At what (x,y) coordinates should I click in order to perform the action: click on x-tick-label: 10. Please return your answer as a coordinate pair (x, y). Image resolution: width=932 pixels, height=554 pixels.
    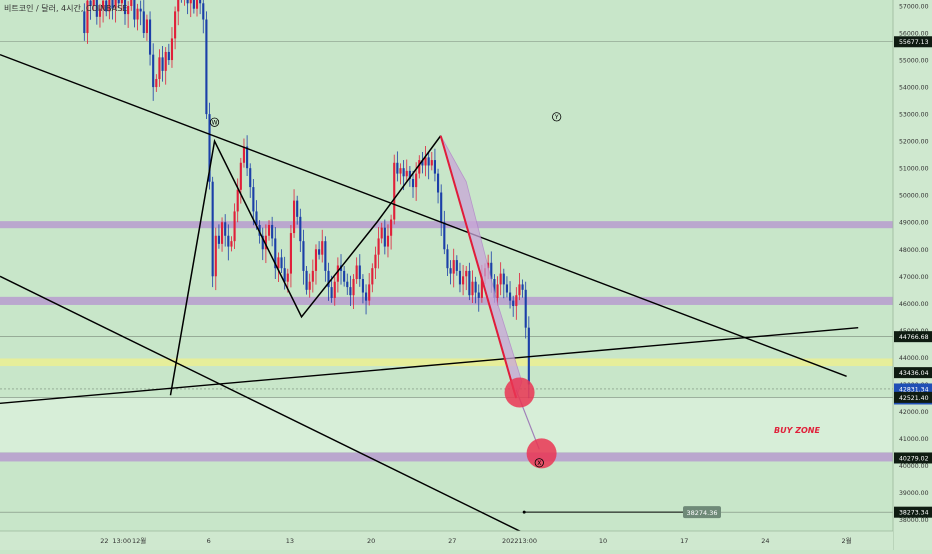
    Looking at the image, I should click on (603, 541).